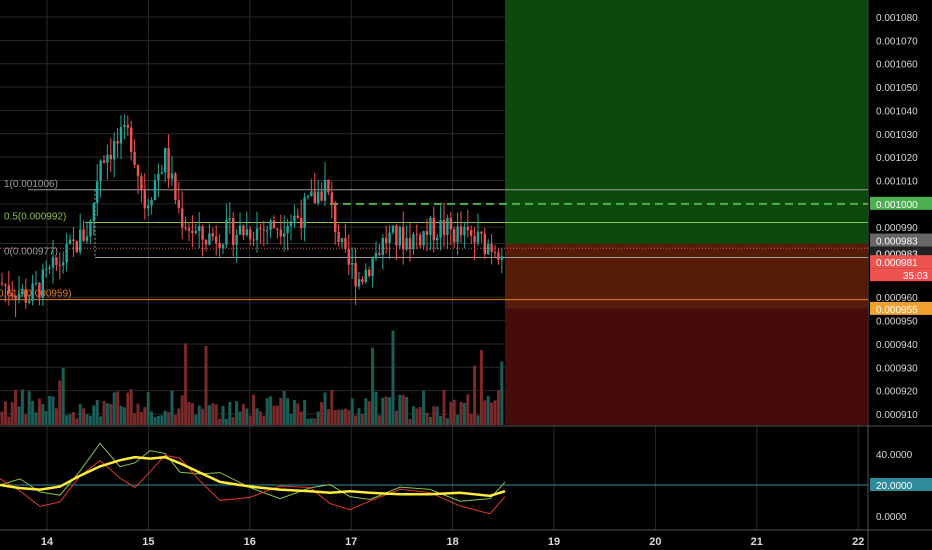  What do you see at coordinates (686, 366) in the screenshot?
I see `stop-zone` at bounding box center [686, 366].